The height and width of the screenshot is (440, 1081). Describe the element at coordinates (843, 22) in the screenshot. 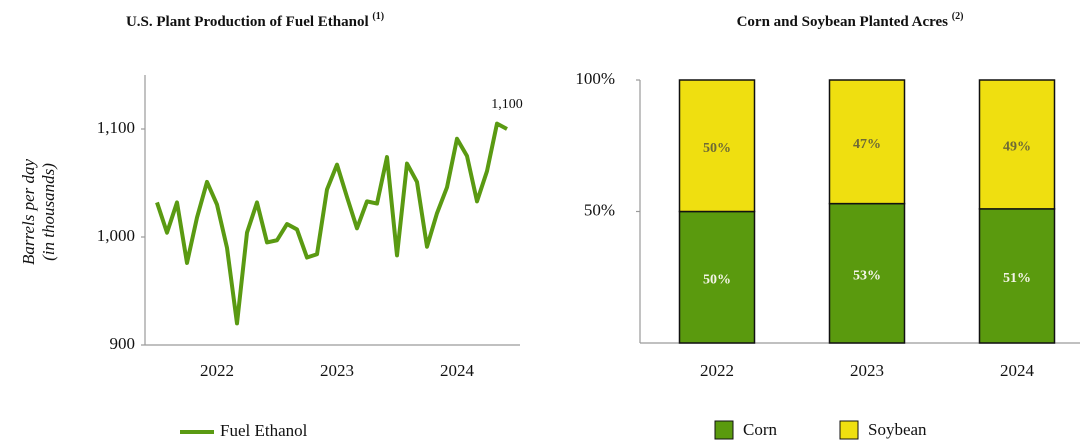

I see `title-text: Corn and Soybean Planted Acres` at that location.